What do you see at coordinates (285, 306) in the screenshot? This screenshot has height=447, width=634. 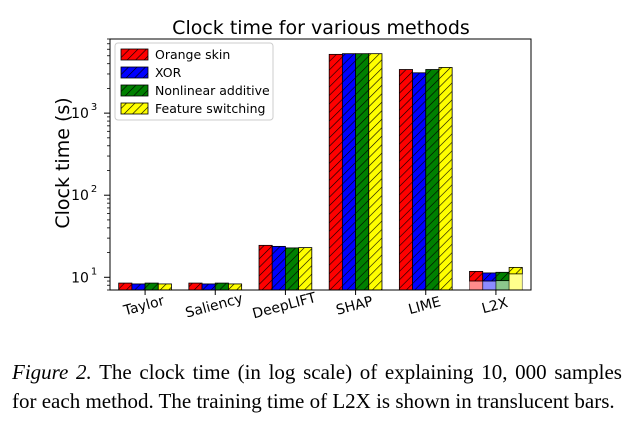 I see `x-tick-label-deeplift: DeepLIFT` at bounding box center [285, 306].